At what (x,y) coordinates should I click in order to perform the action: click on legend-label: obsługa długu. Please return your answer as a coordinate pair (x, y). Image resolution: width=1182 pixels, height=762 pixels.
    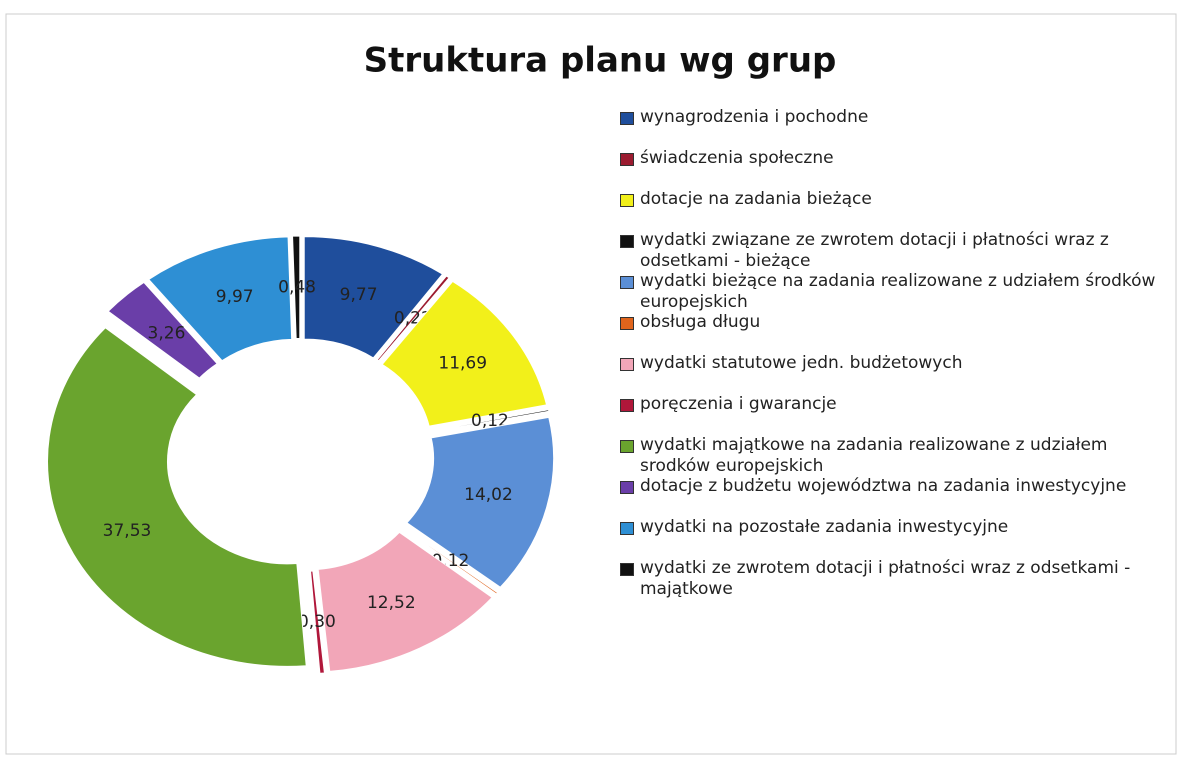
    Looking at the image, I should click on (700, 322).